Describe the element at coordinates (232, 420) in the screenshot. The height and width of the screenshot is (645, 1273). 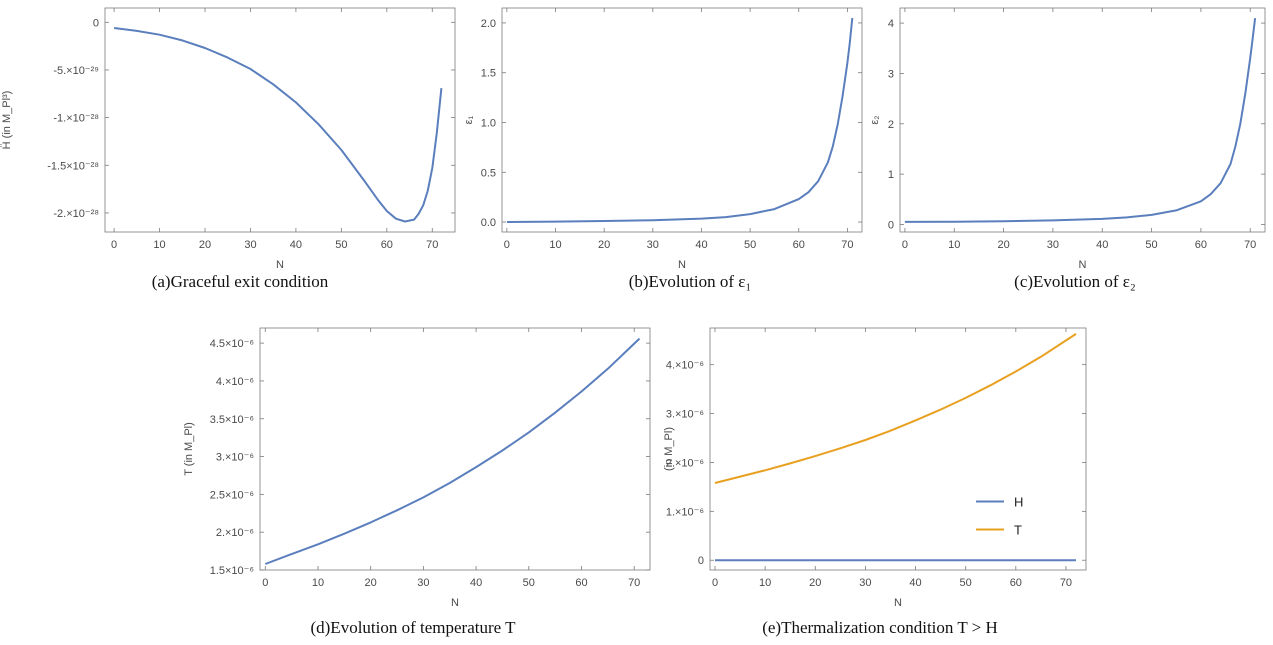
I see `y-tick-label: 3.5×10⁻⁶` at that location.